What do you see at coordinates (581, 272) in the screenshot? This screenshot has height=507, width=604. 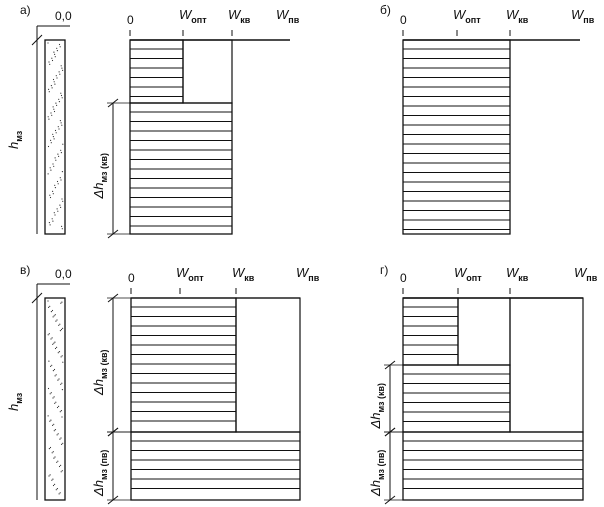 I see `w-pv-label-main: W` at bounding box center [581, 272].